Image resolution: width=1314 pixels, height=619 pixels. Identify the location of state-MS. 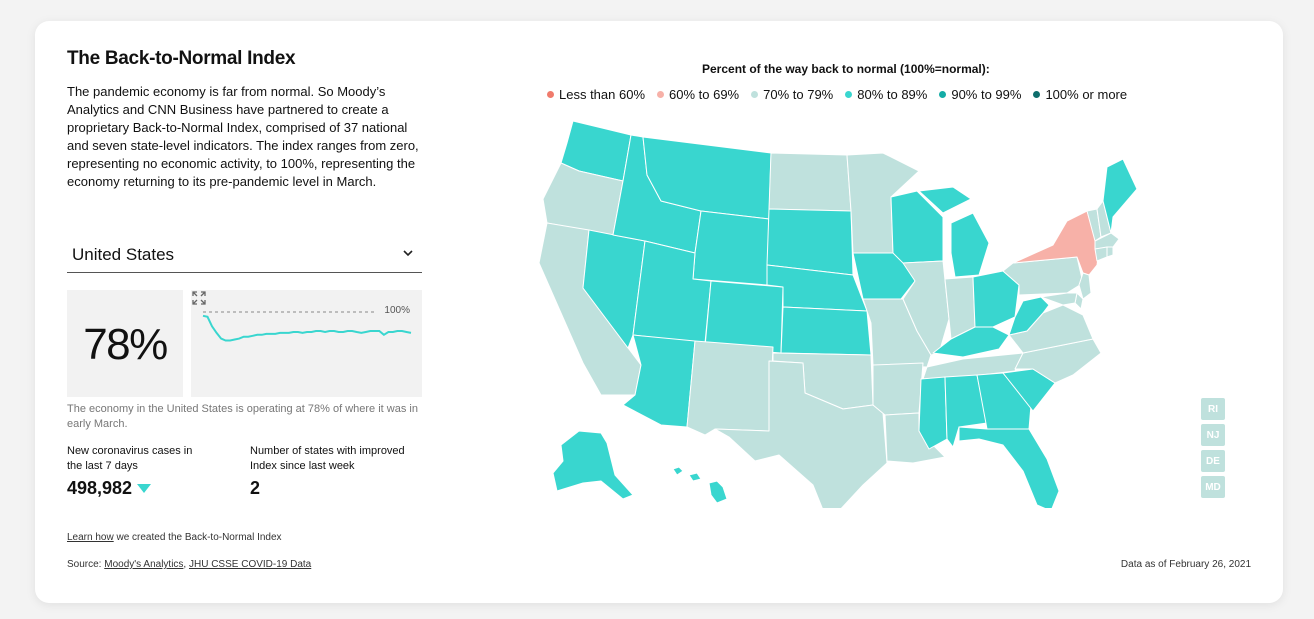
(933, 413).